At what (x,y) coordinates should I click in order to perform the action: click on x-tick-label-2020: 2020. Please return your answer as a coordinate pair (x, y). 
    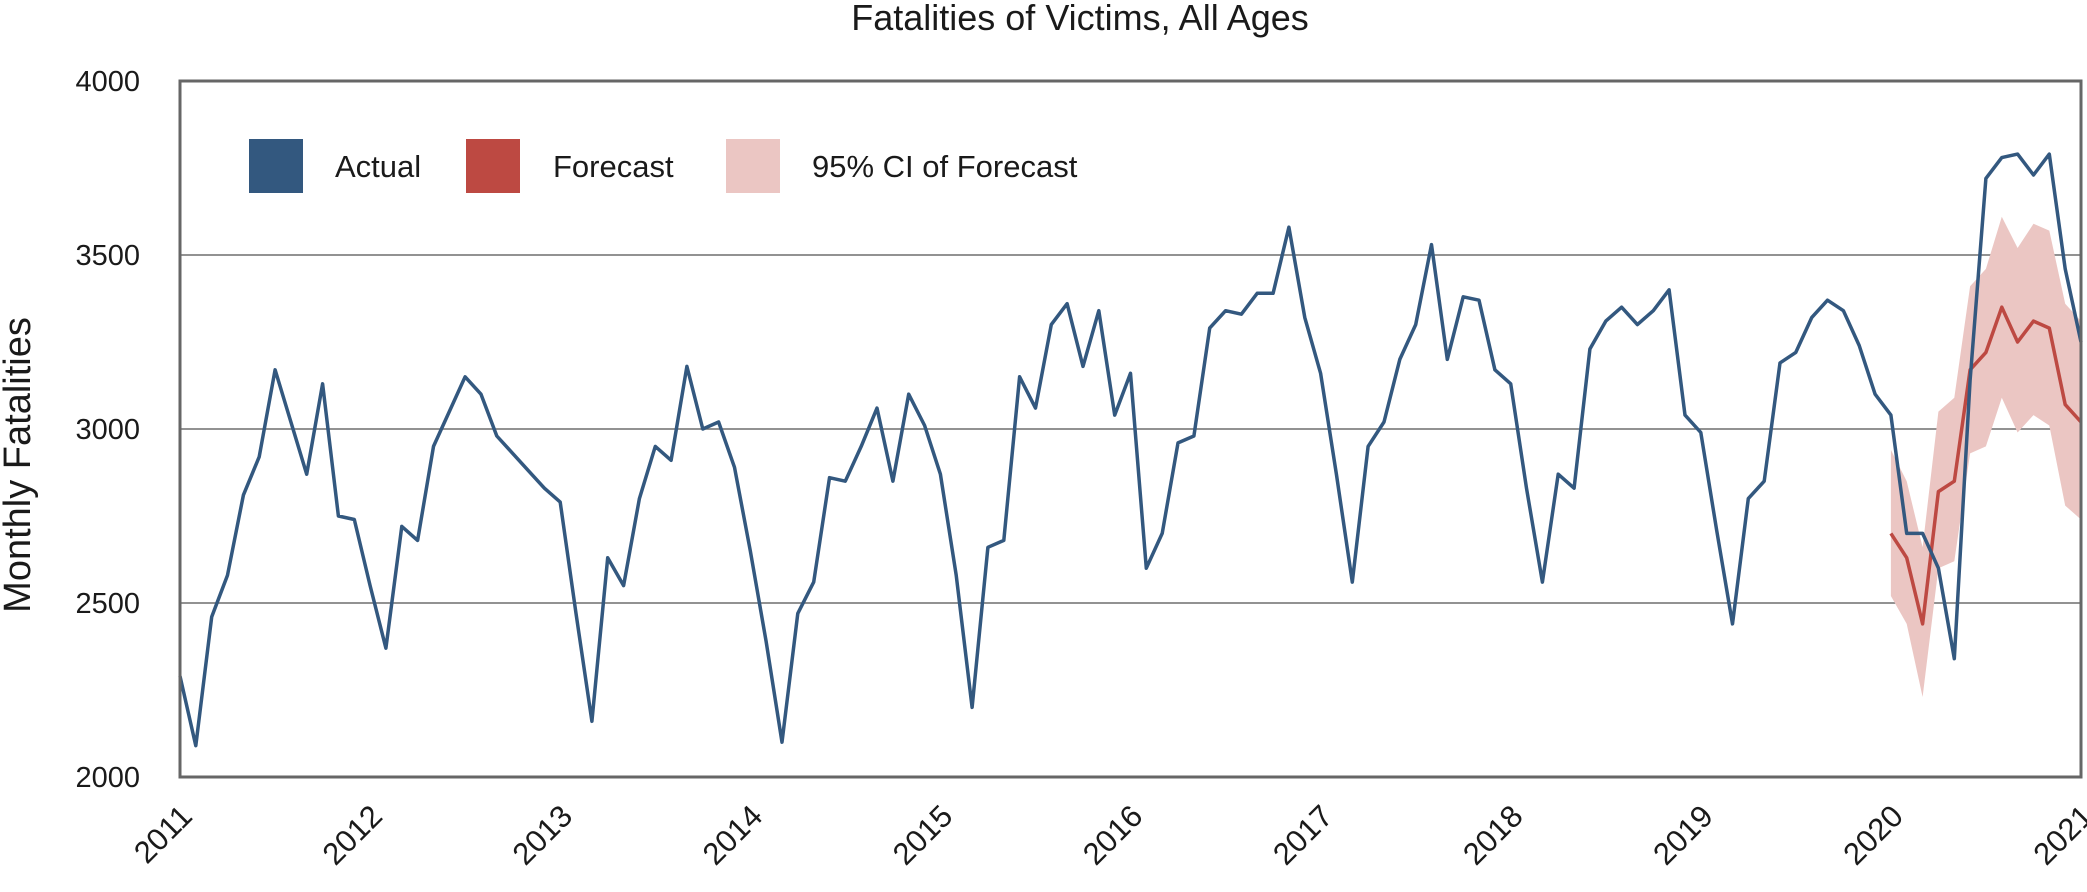
    Looking at the image, I should click on (1873, 835).